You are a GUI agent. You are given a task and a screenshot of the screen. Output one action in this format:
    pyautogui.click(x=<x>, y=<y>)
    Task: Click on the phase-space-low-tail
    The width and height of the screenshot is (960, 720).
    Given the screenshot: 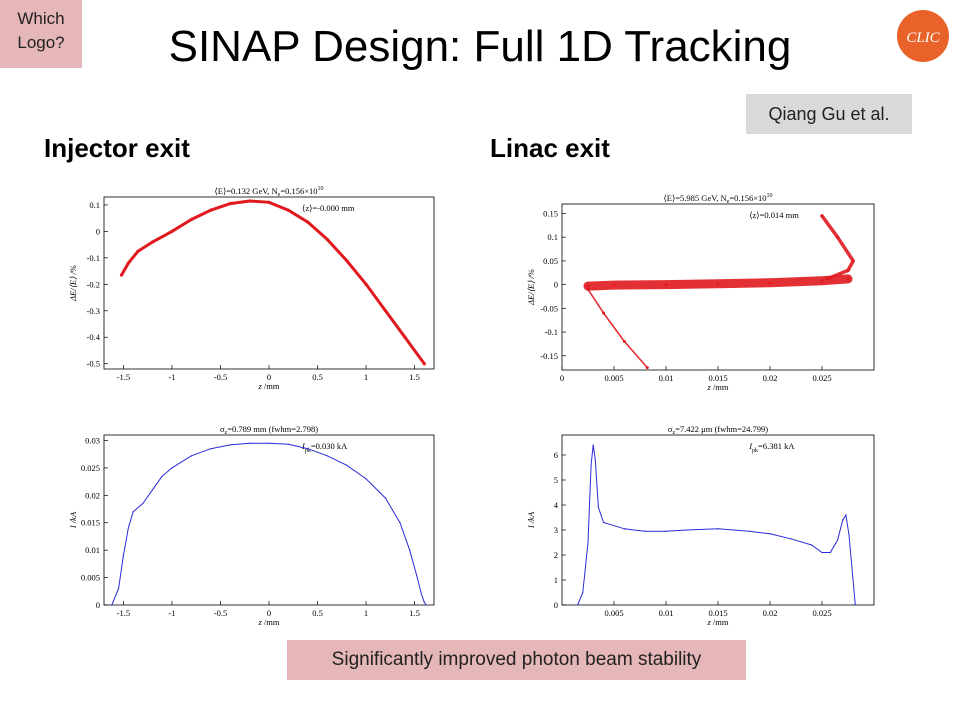 What is the action you would take?
    pyautogui.click(x=618, y=328)
    